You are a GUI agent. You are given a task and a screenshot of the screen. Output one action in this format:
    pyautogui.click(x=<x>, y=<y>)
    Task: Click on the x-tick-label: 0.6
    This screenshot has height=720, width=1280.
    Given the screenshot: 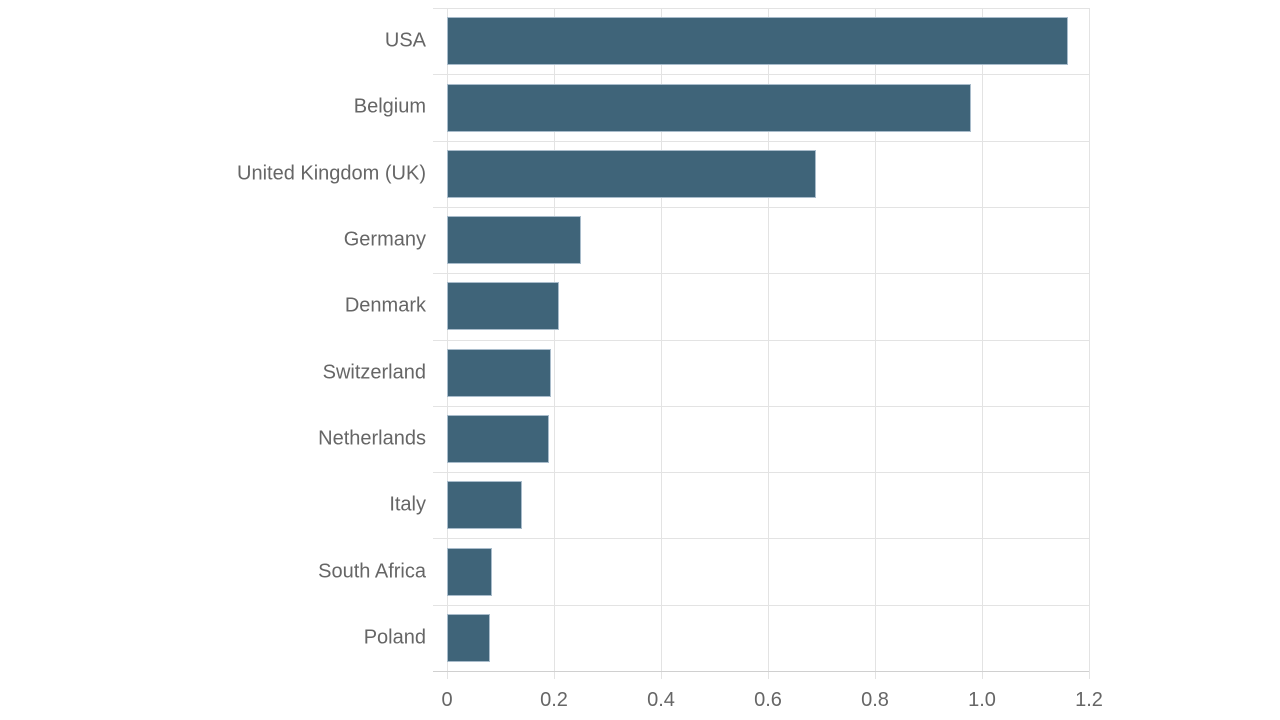 What is the action you would take?
    pyautogui.click(x=768, y=700)
    